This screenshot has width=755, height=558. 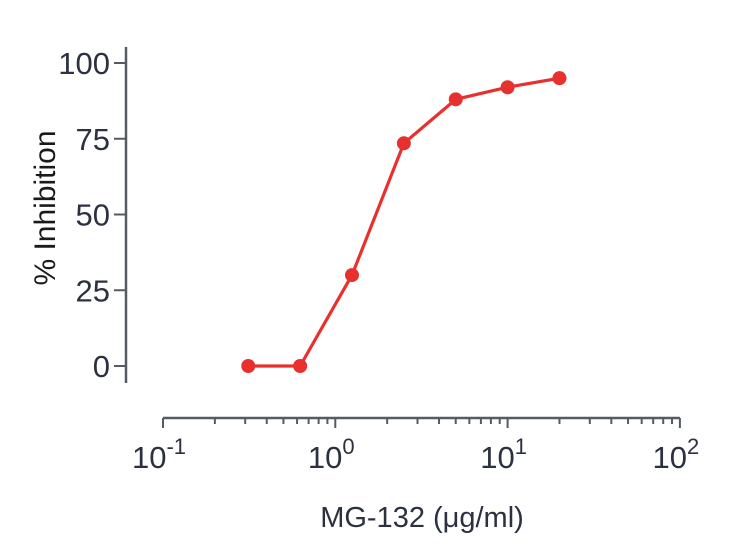 What do you see at coordinates (84, 63) in the screenshot?
I see `y-tick-label: 100` at bounding box center [84, 63].